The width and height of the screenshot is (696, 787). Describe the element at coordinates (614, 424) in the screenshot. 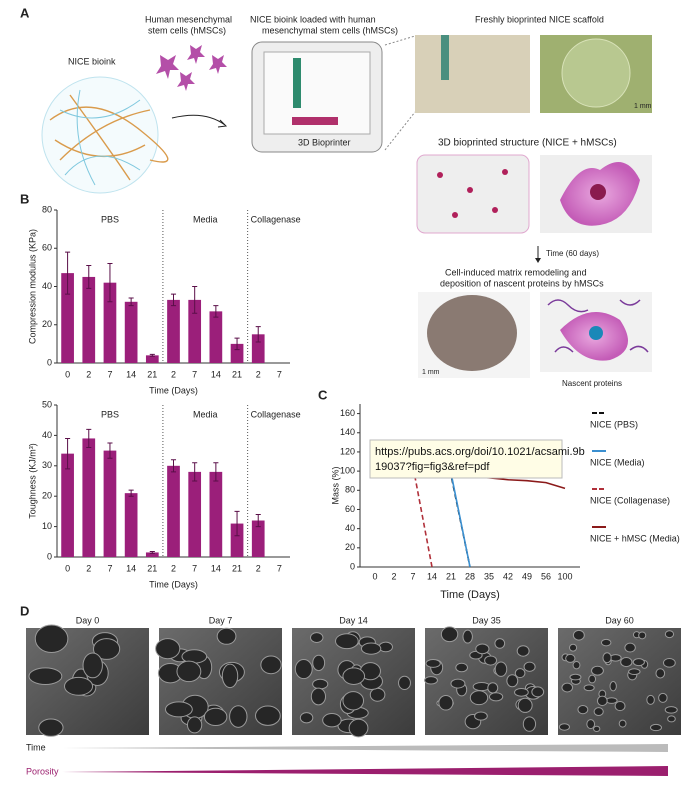

I see `legend-label: NICE (PBS)` at that location.